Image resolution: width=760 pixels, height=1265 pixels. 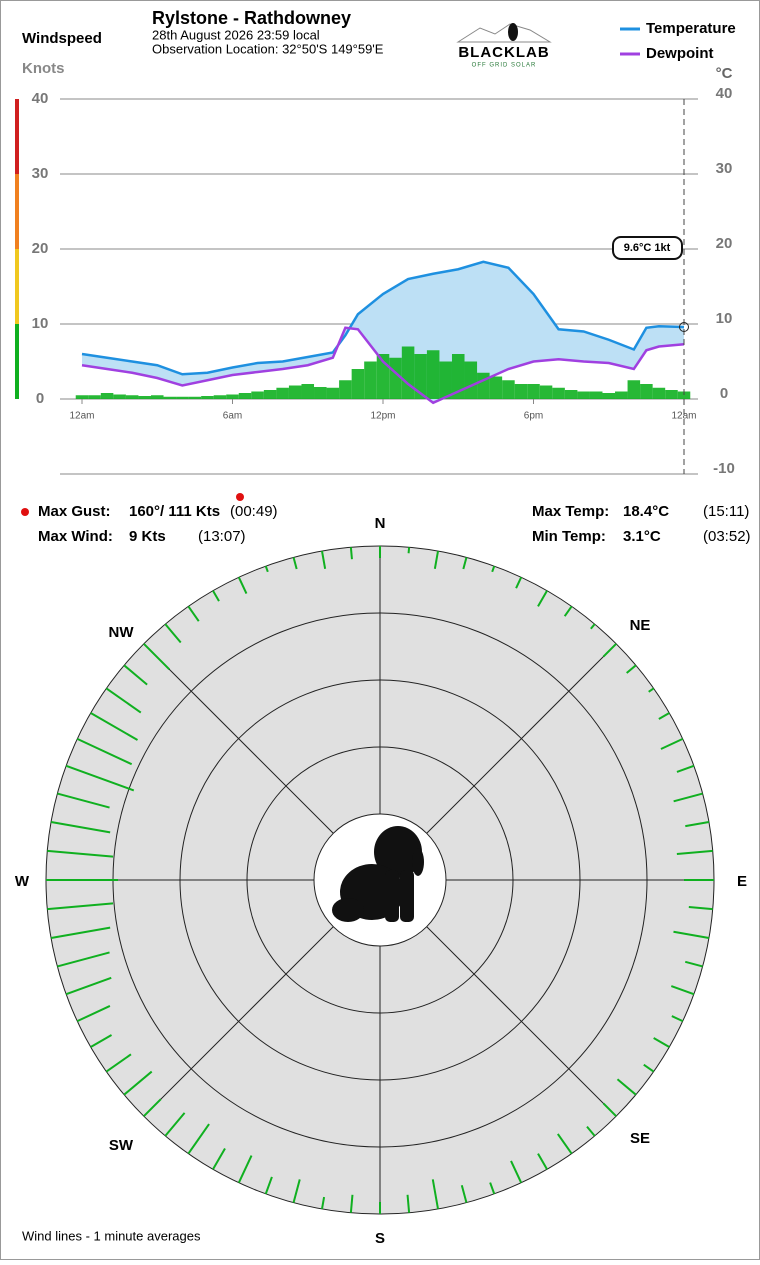 I want to click on y2-tick-label: 0, so click(x=724, y=393).